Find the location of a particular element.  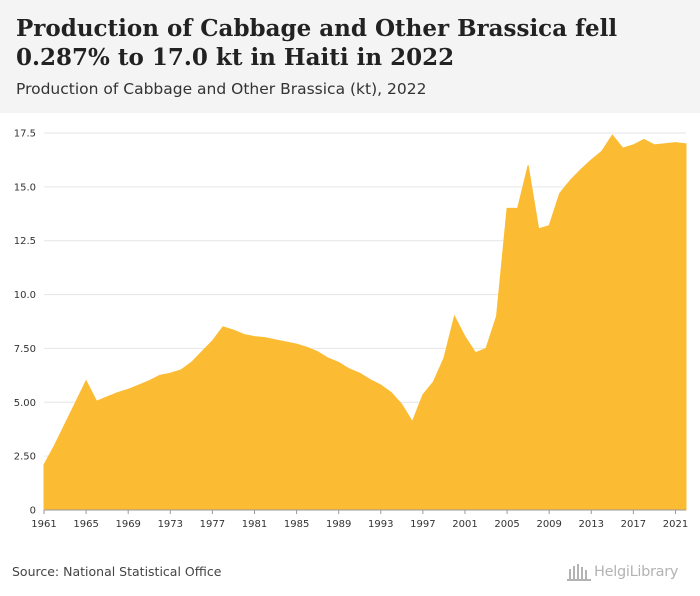

x-tick-label: 1973 is located at coordinates (170, 524).